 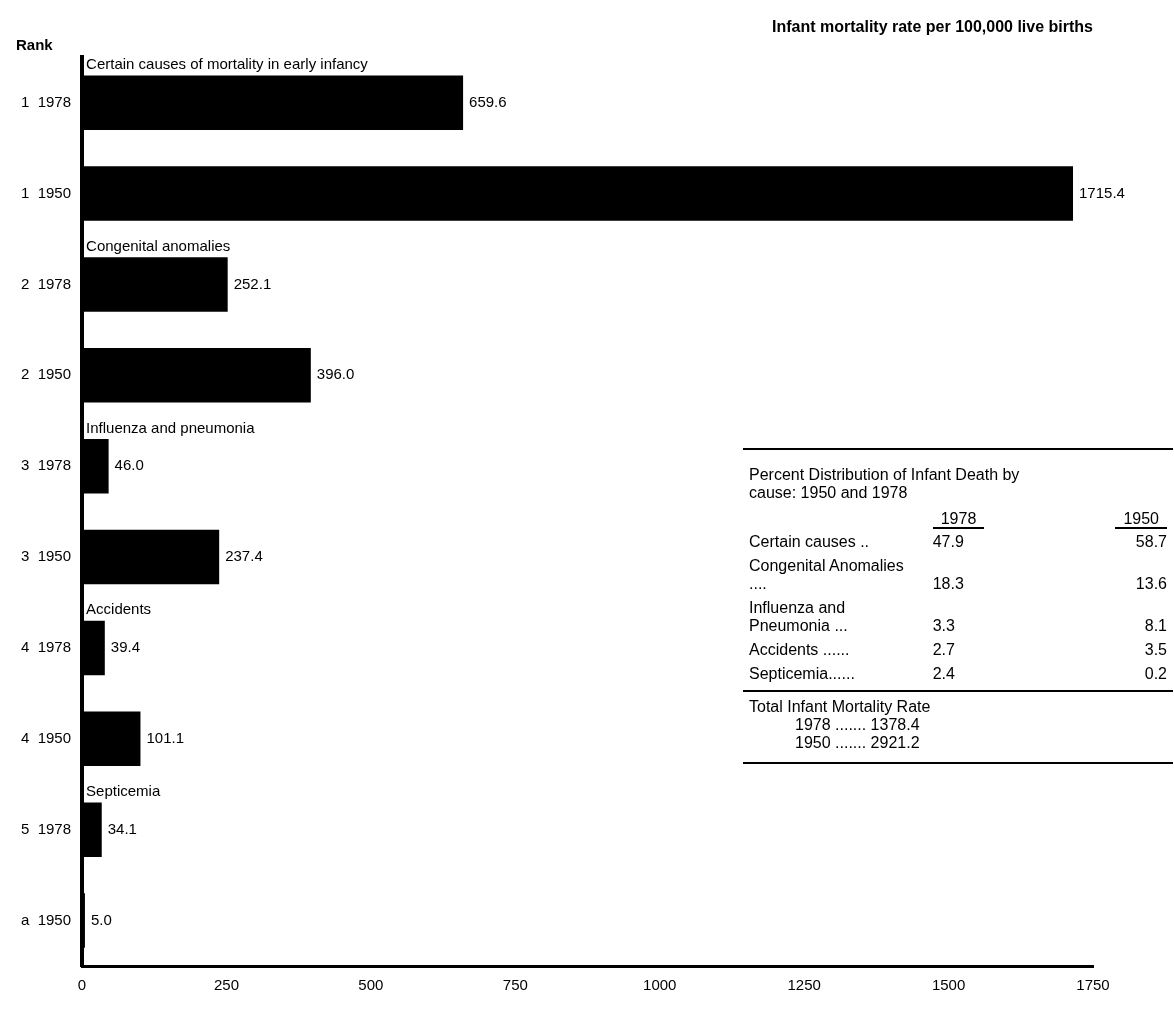 I want to click on annotation: Congenital anomalies, so click(x=158, y=245).